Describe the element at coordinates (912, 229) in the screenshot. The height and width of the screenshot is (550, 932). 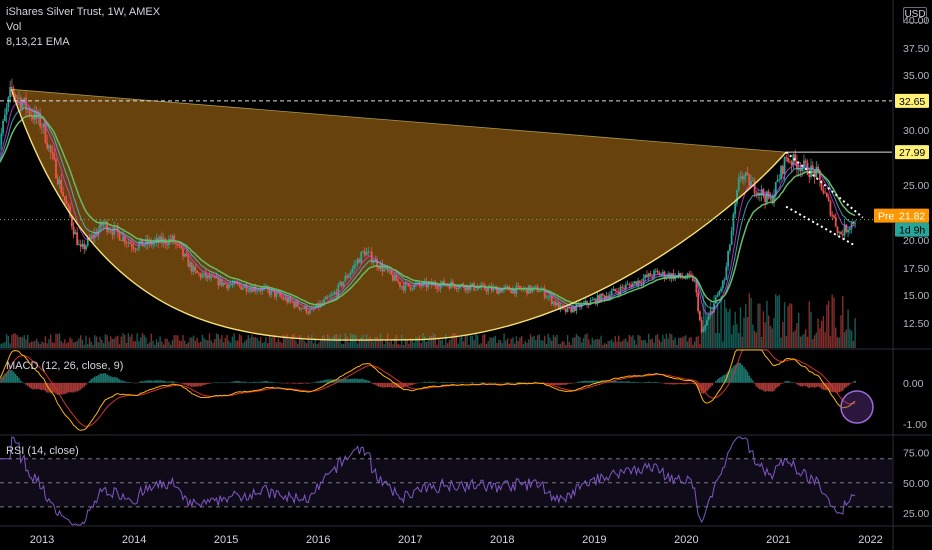
I see `countdown-badge` at that location.